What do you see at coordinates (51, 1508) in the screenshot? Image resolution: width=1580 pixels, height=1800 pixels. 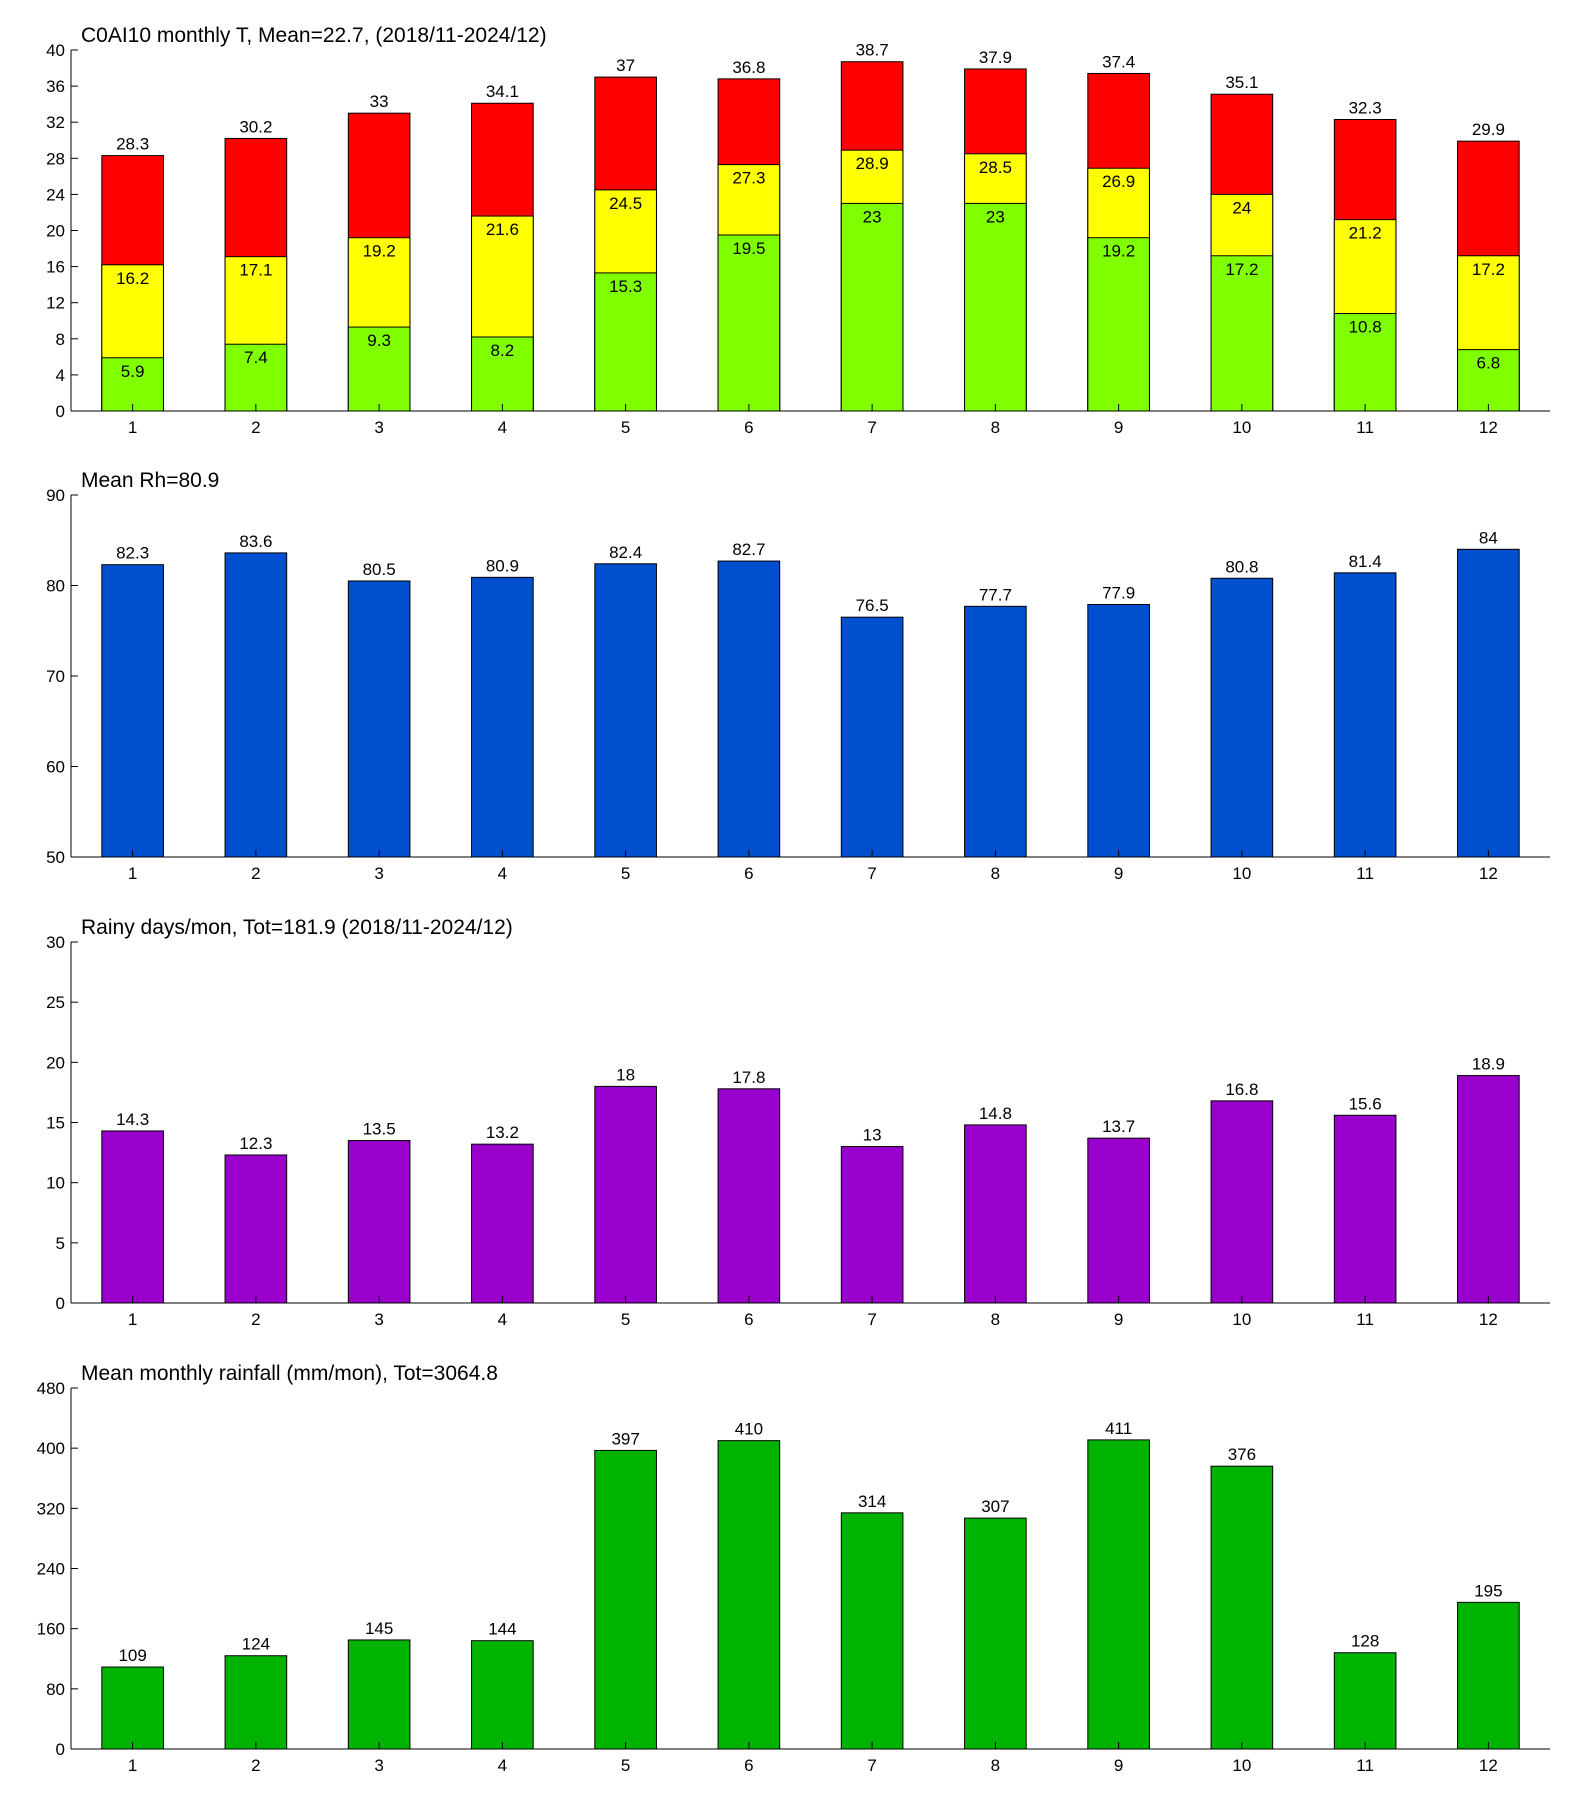 I see `y-tick-label: 320` at bounding box center [51, 1508].